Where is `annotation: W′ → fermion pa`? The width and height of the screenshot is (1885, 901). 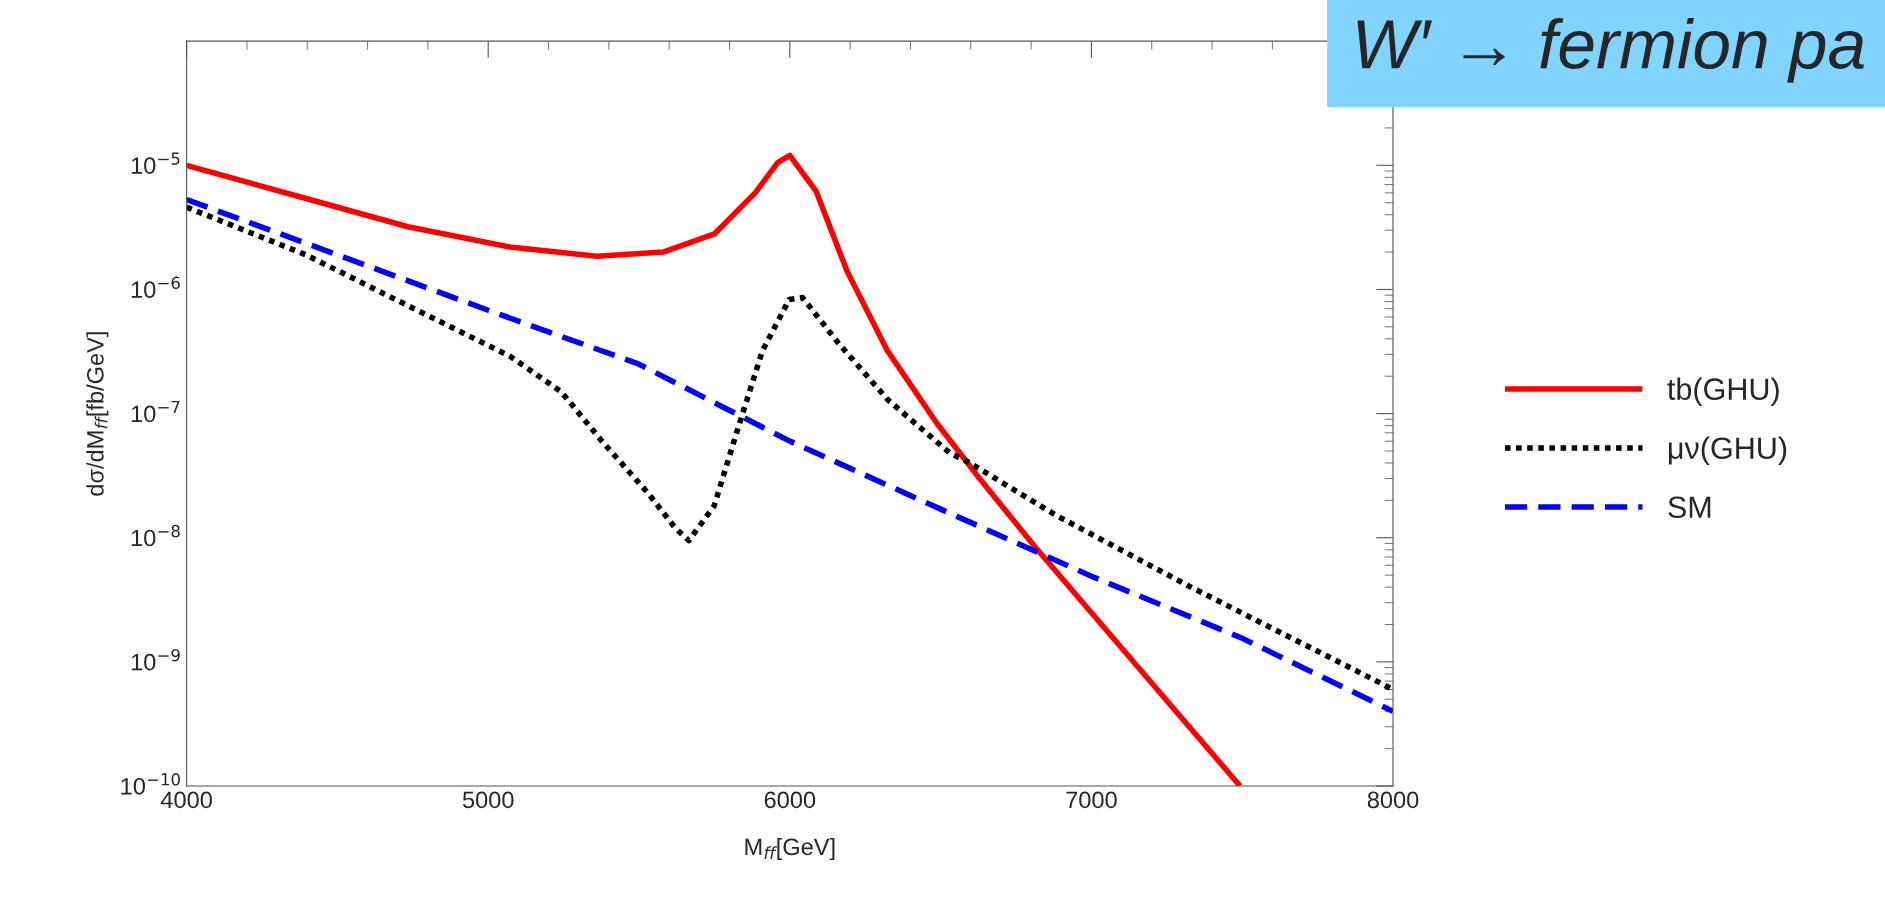
annotation: W′ → fermion pa is located at coordinates (1610, 50).